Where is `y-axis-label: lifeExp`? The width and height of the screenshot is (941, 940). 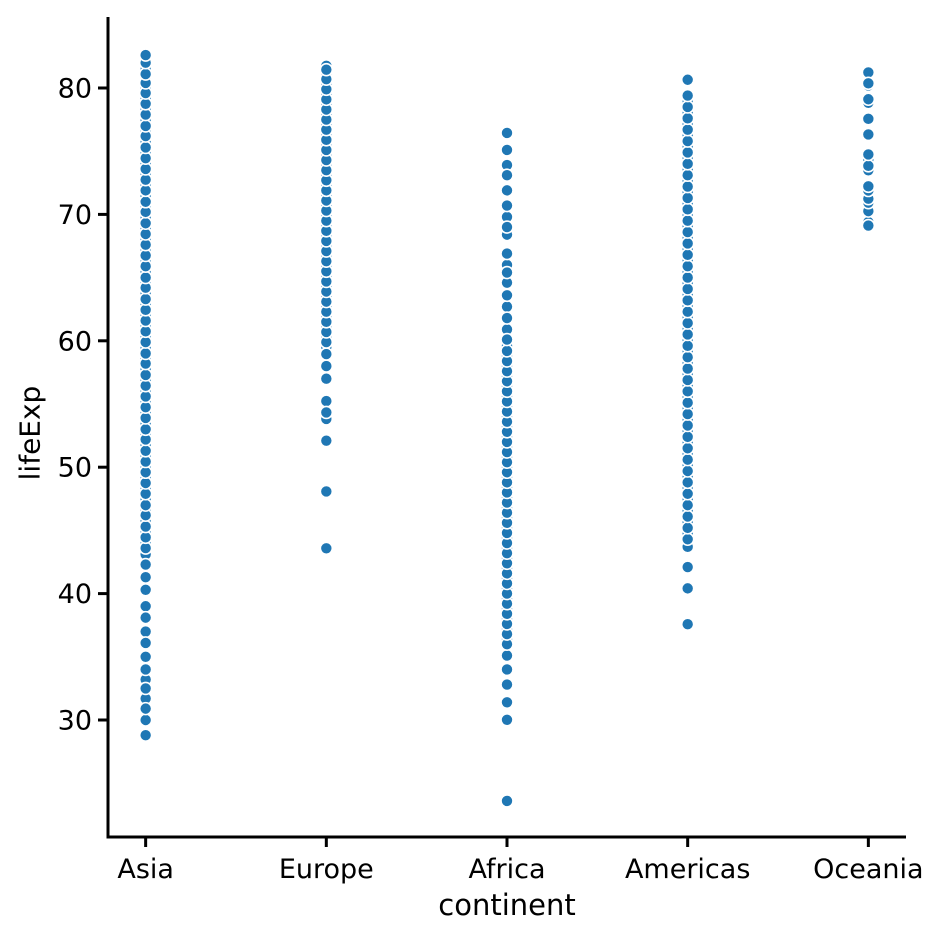 y-axis-label: lifeExp is located at coordinates (30, 433).